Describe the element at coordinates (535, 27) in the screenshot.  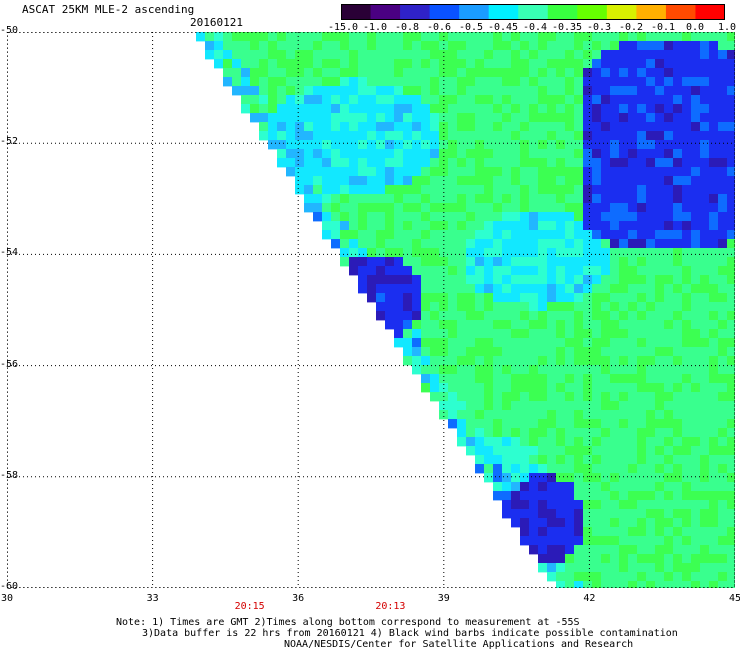
I see `colorbar-label: -0.4` at that location.